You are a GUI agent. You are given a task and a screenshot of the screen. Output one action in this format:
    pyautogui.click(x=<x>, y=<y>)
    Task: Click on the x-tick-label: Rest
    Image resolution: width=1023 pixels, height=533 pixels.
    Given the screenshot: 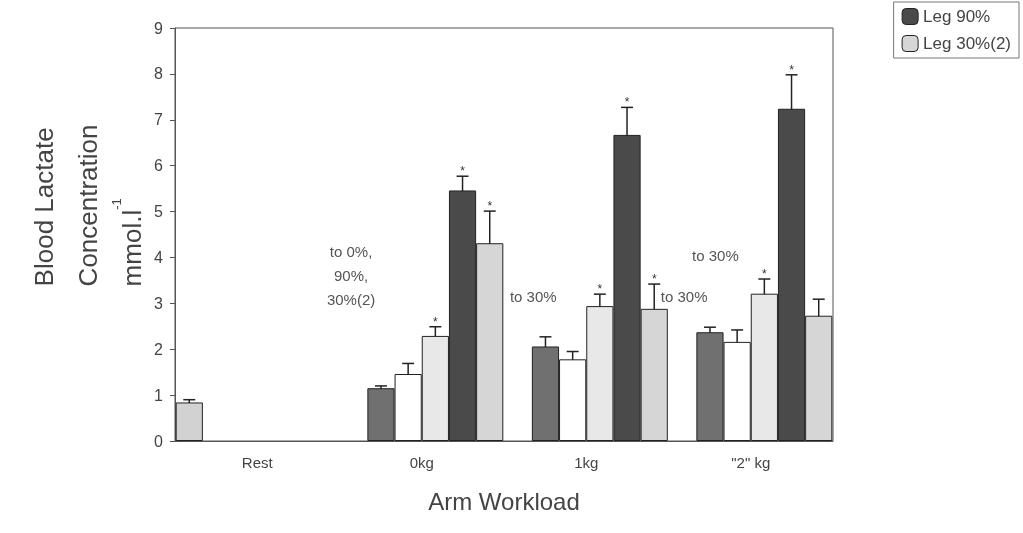 What is the action you would take?
    pyautogui.click(x=257, y=462)
    